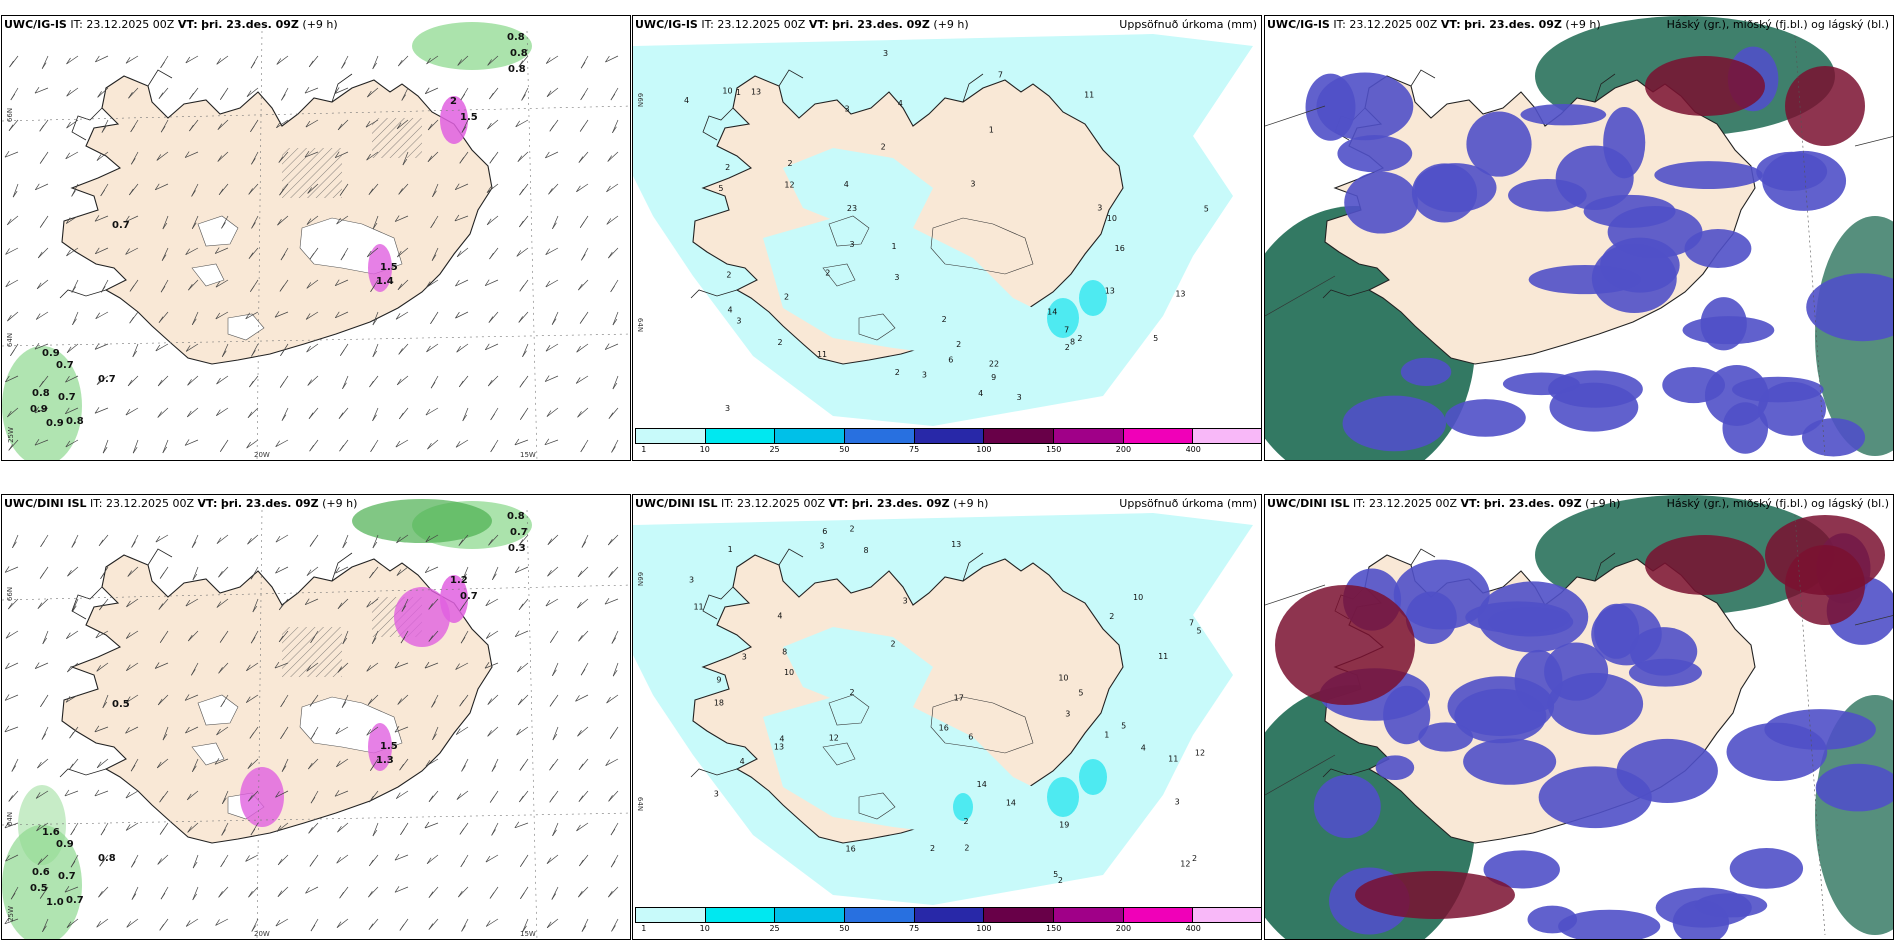  I want to click on precip-value: 19, so click(1064, 824).